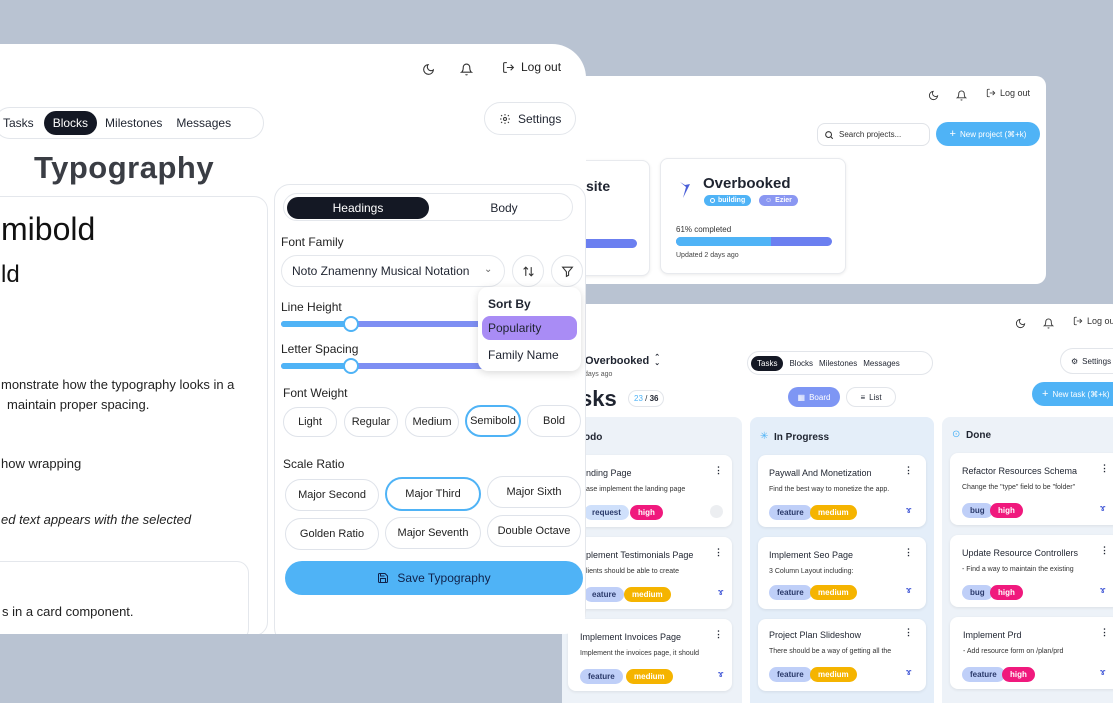 The image size is (1113, 703). Describe the element at coordinates (350, 366) in the screenshot. I see `letter-spacing-thumb` at that location.